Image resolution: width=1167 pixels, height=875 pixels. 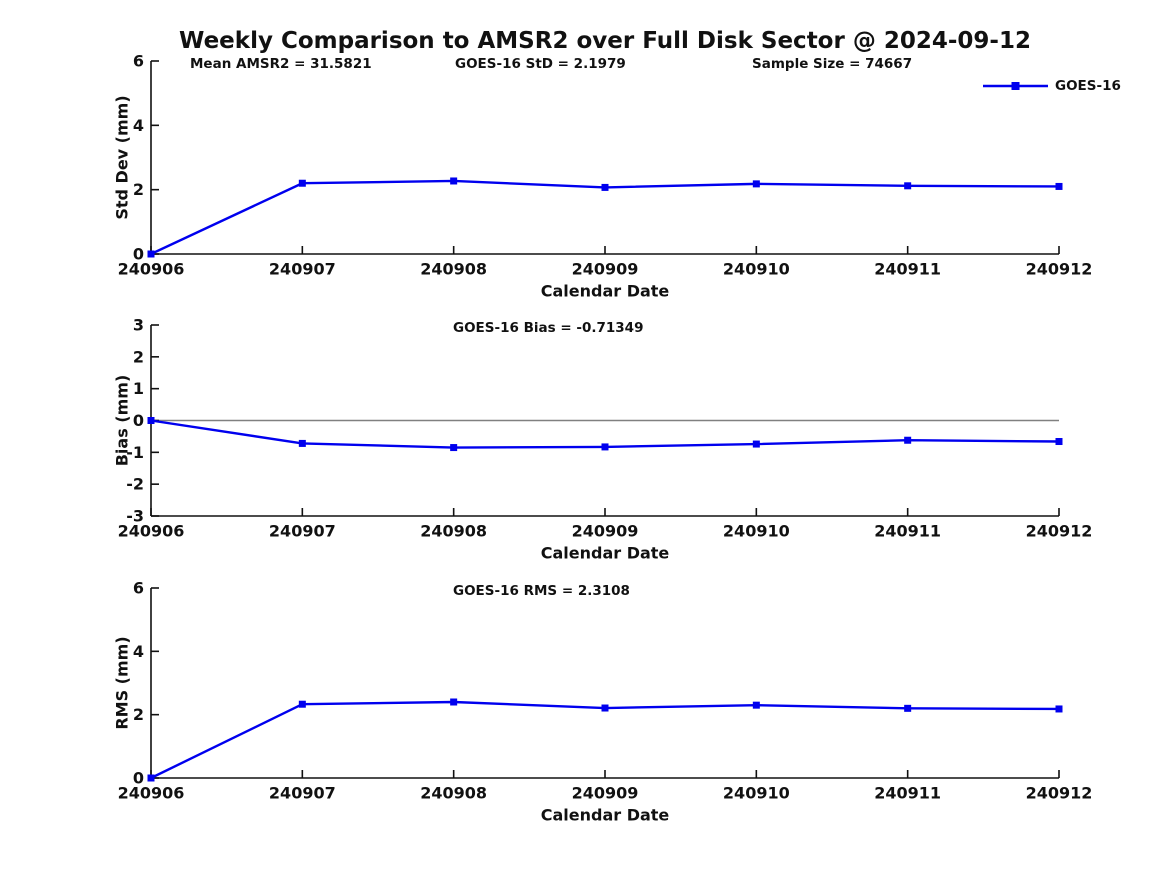 What do you see at coordinates (548, 328) in the screenshot?
I see `annotation-text: GOES-16 Bias = -0.71349` at bounding box center [548, 328].